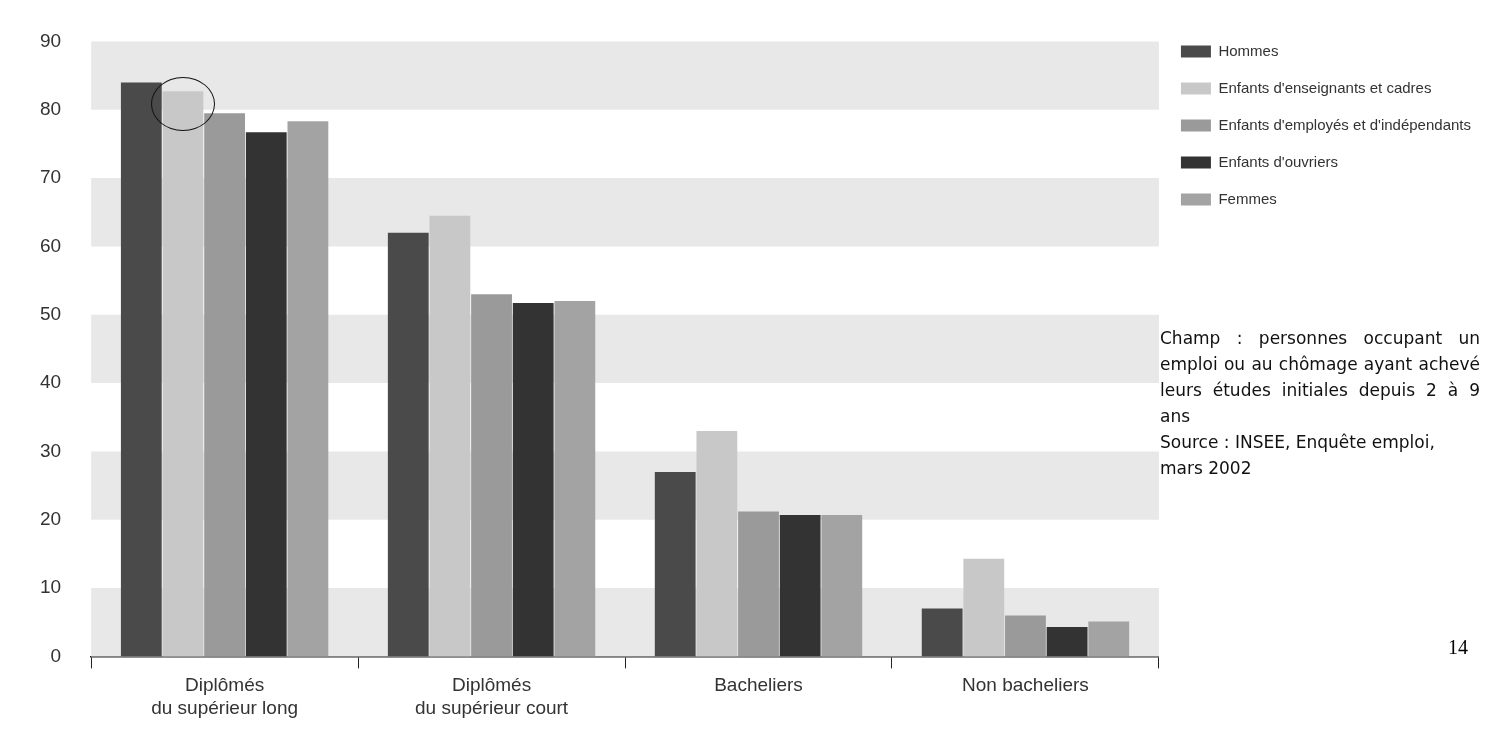 The image size is (1491, 736). I want to click on y-tick-label: 20, so click(50, 518).